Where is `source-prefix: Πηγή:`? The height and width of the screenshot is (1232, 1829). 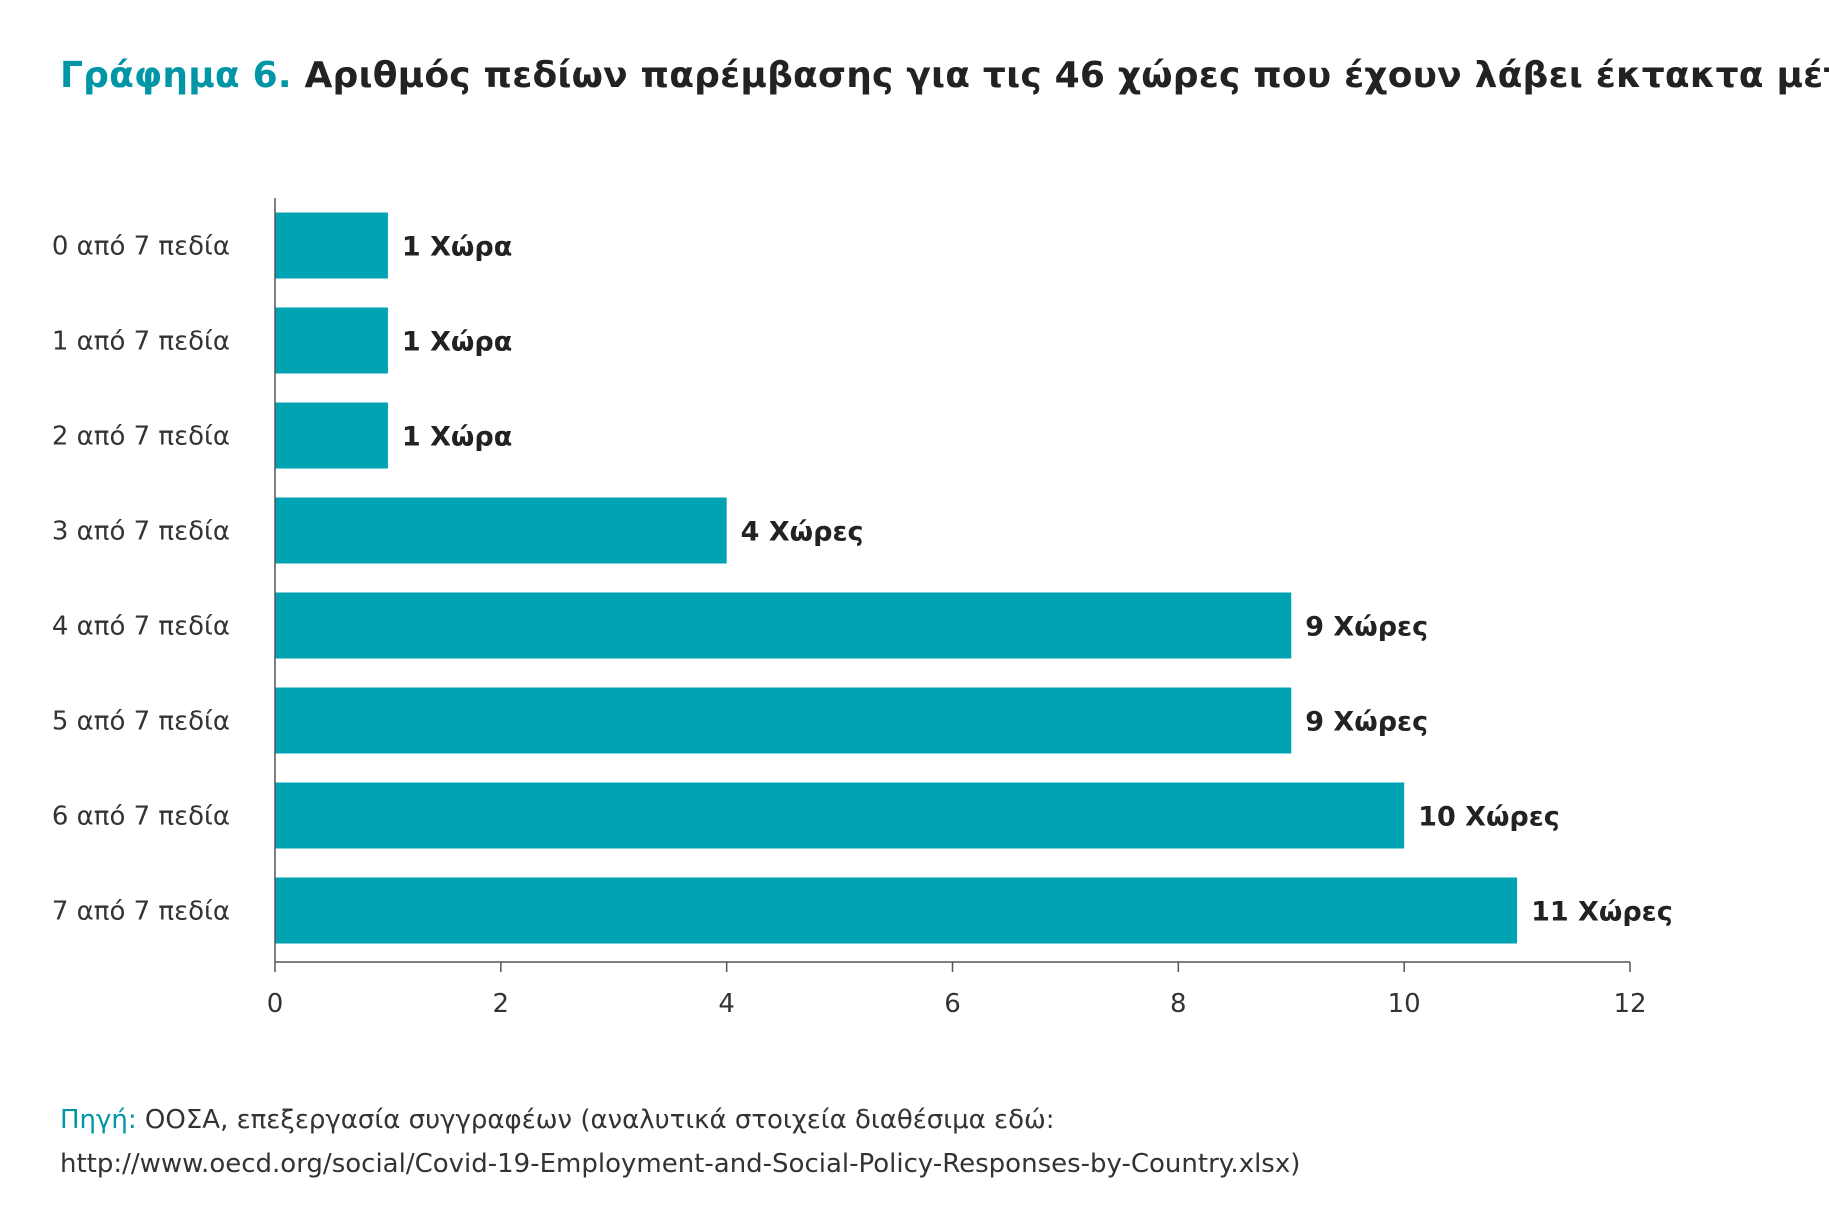
source-prefix: Πηγή: is located at coordinates (98, 1120).